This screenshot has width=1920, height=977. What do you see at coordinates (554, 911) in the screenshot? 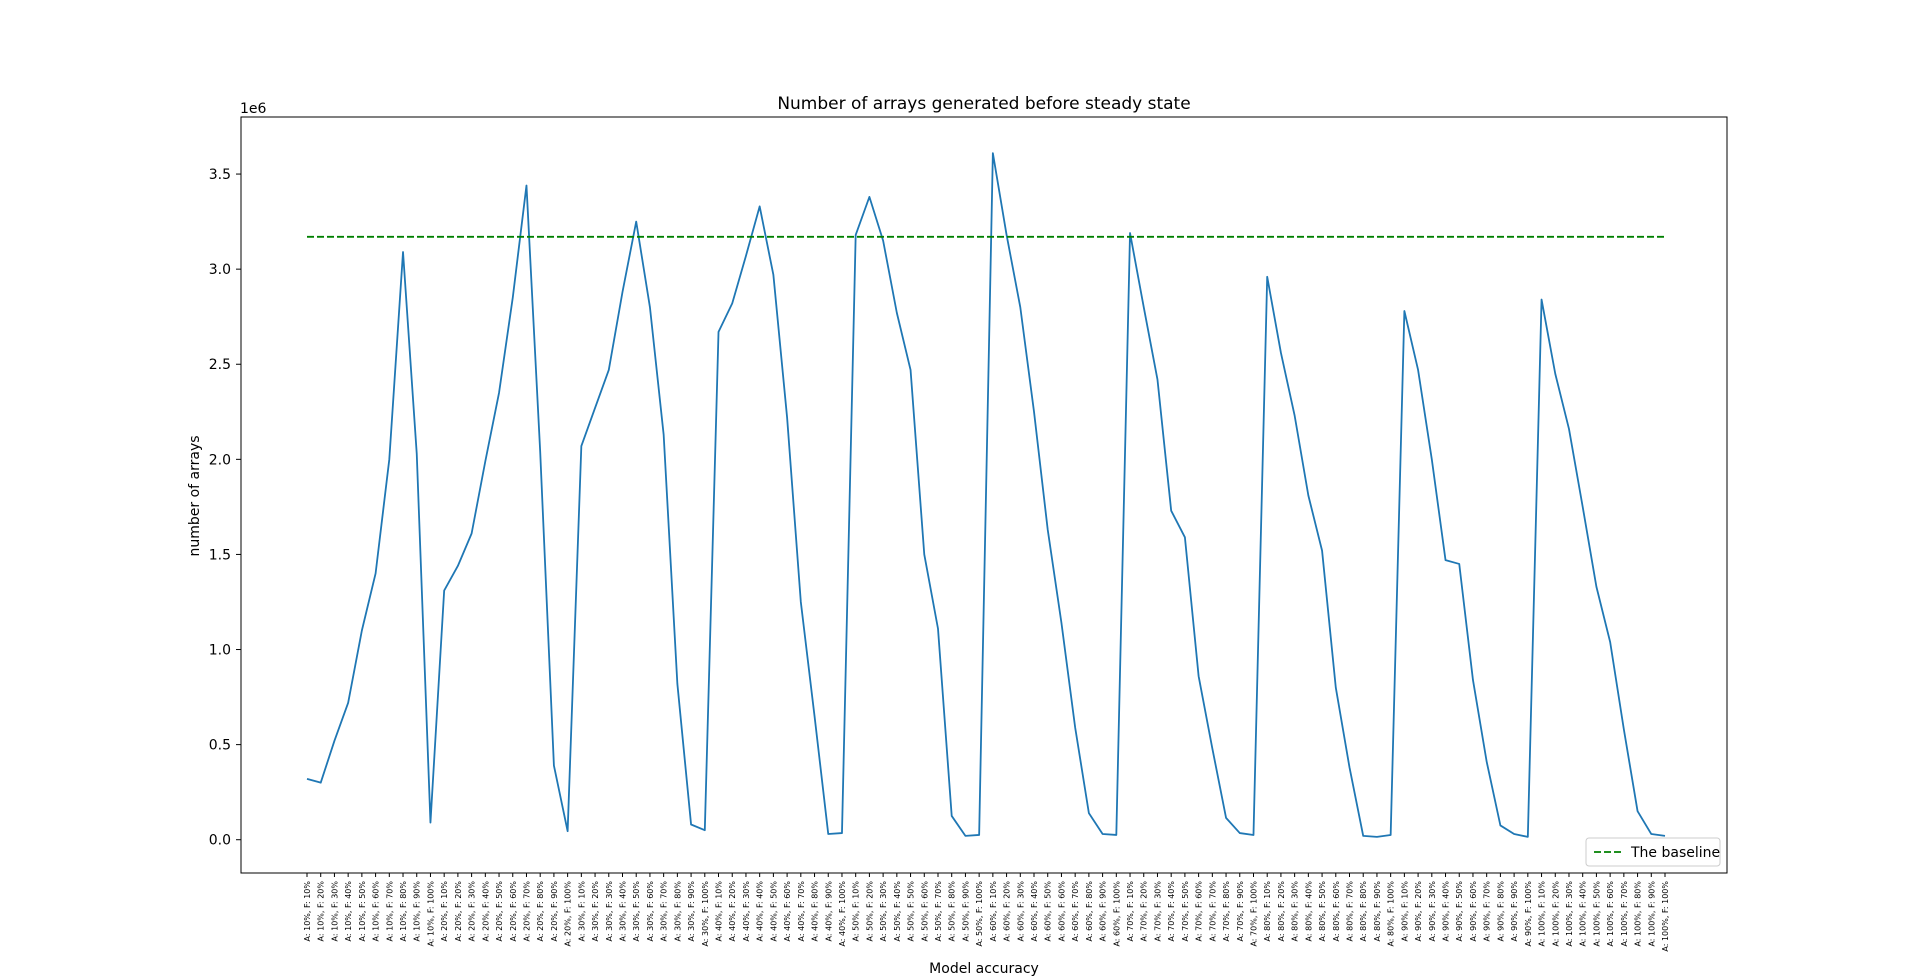
I see `x-tick-label: A: 20%, F: 90%` at bounding box center [554, 911].